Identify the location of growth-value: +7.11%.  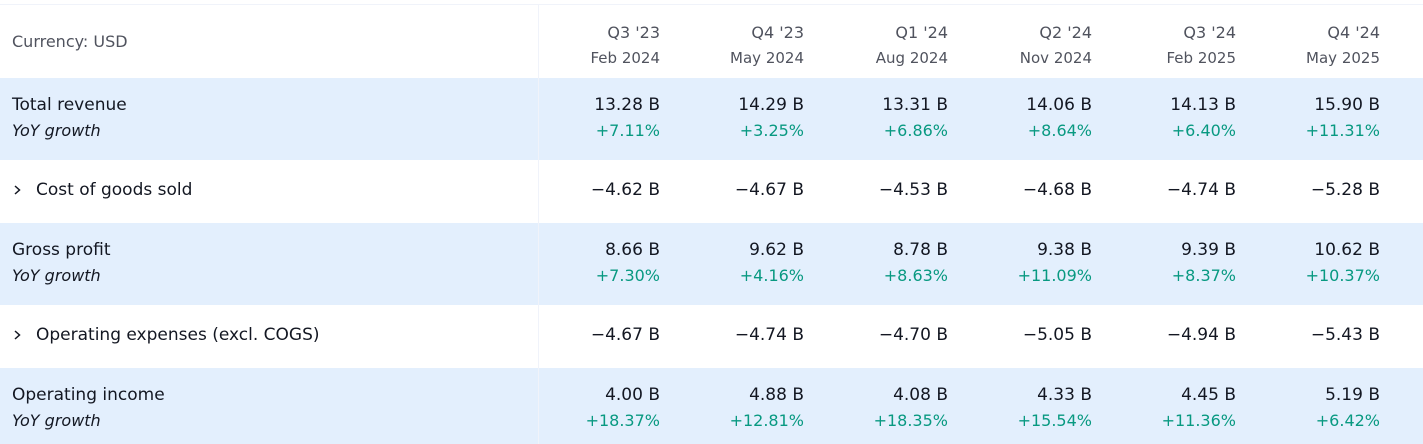
(627, 130).